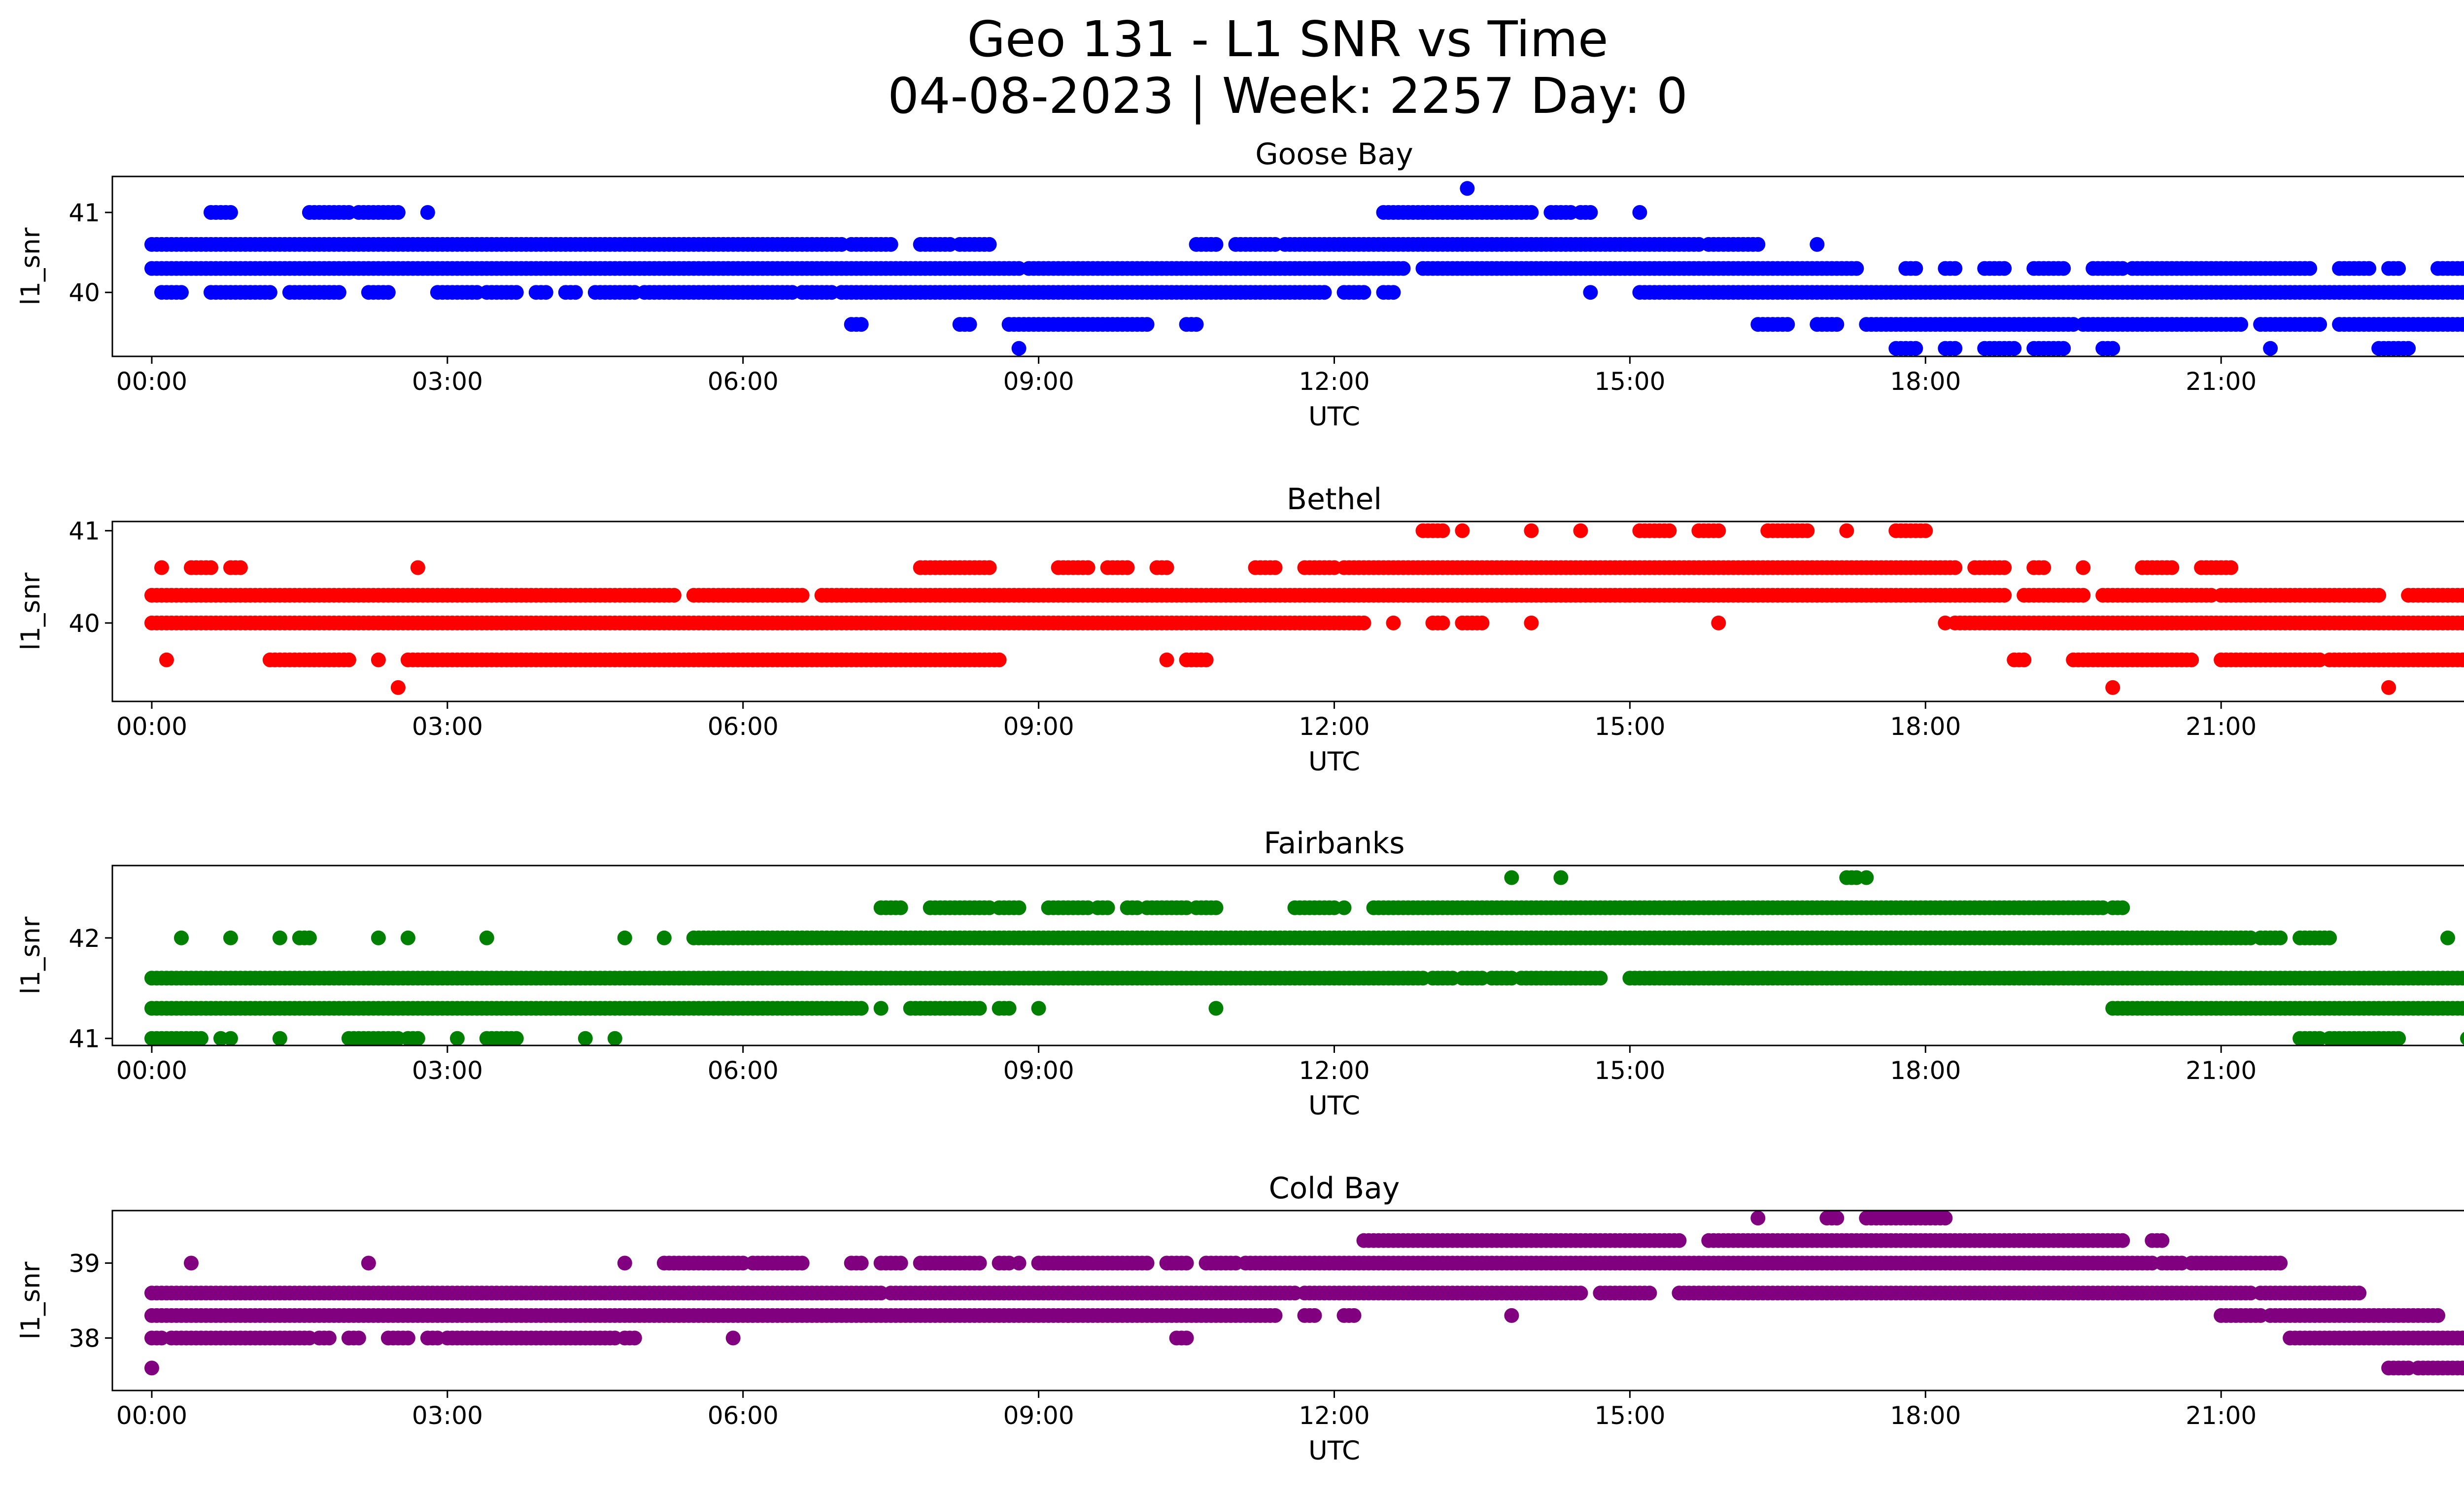 This screenshot has height=1495, width=2464. Describe the element at coordinates (1287, 955) in the screenshot. I see `plot-frame` at that location.